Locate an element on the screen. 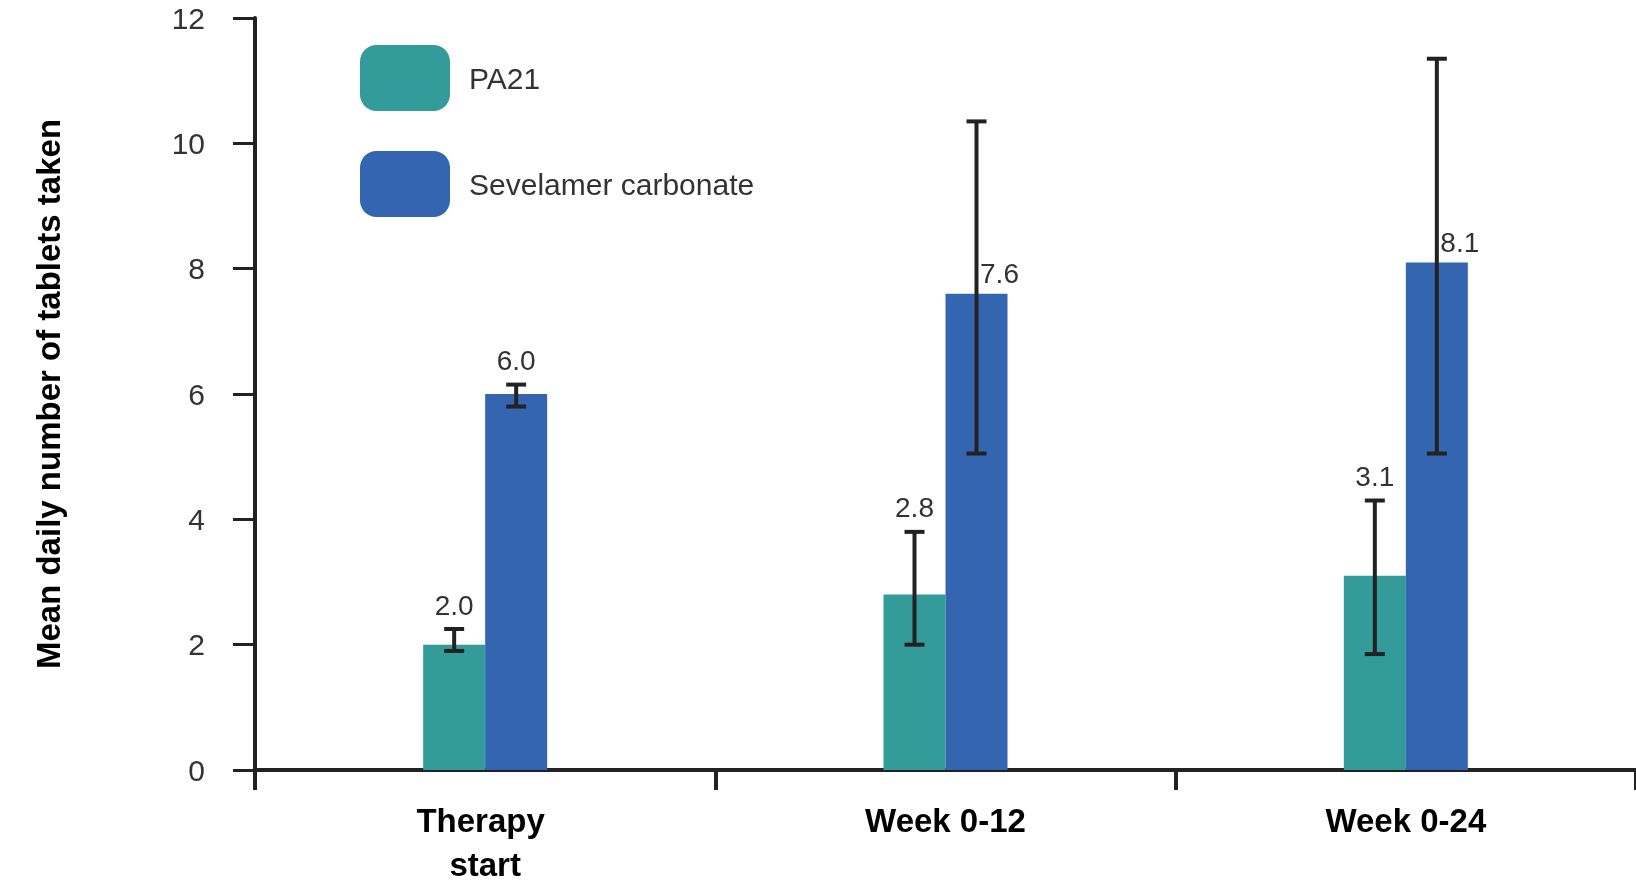  y-tick-label: 4 is located at coordinates (196, 519).